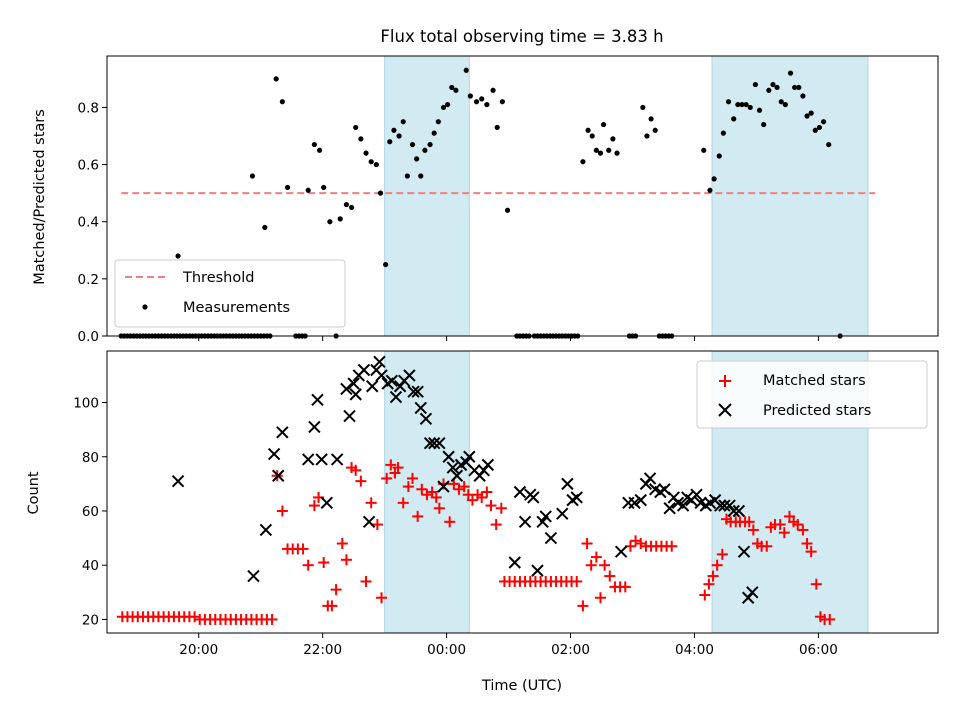 The image size is (960, 720). What do you see at coordinates (508, 645) in the screenshot?
I see `bottom-x-ticks: 20:00 22:00 00:00 02:00 04:00 06:00` at bounding box center [508, 645].